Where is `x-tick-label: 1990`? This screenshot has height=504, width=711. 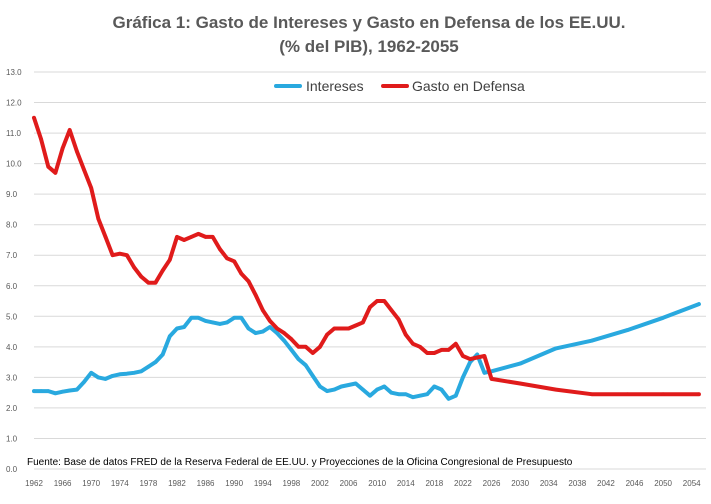 x-tick-label: 1990 is located at coordinates (234, 483).